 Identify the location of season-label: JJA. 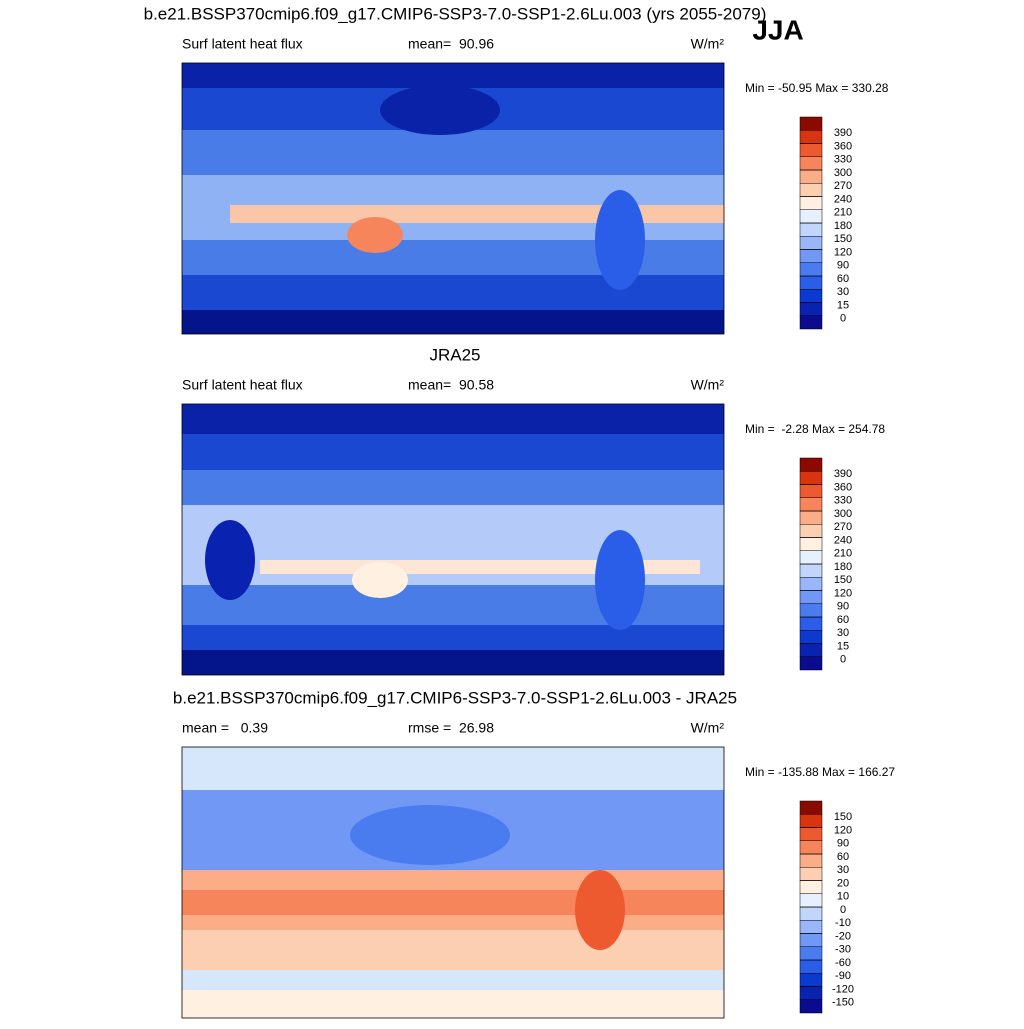
(777, 29).